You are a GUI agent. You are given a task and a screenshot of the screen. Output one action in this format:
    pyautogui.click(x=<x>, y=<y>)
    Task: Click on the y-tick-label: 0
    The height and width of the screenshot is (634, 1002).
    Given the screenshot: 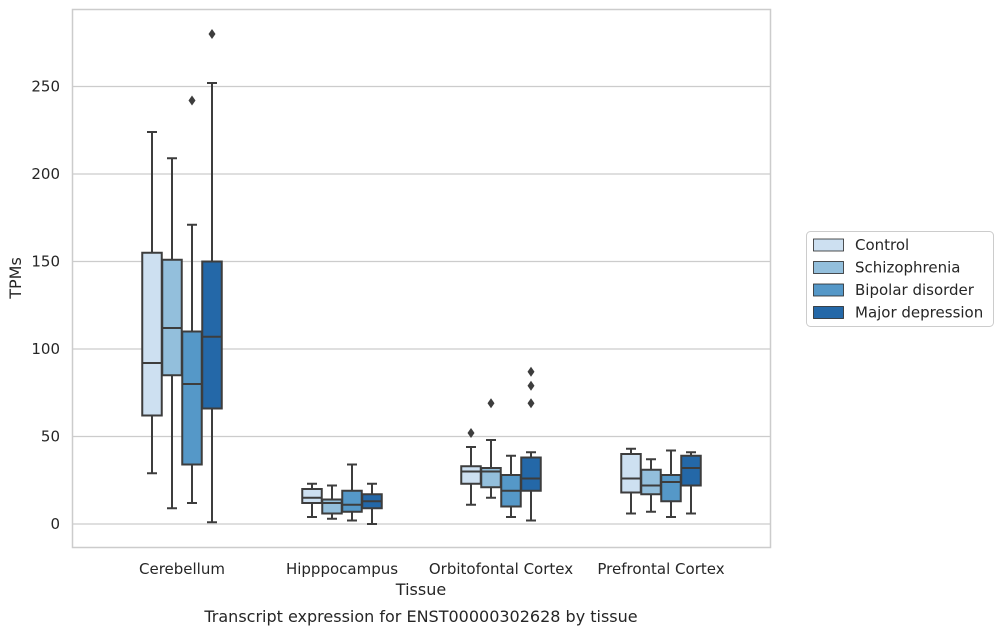 What is the action you would take?
    pyautogui.click(x=55, y=524)
    